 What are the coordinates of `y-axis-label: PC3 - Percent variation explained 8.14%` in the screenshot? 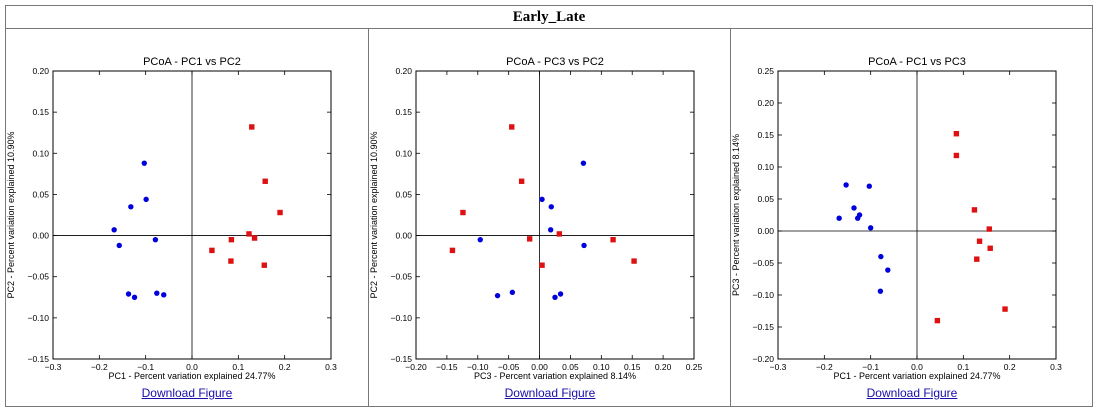 It's located at (736, 215).